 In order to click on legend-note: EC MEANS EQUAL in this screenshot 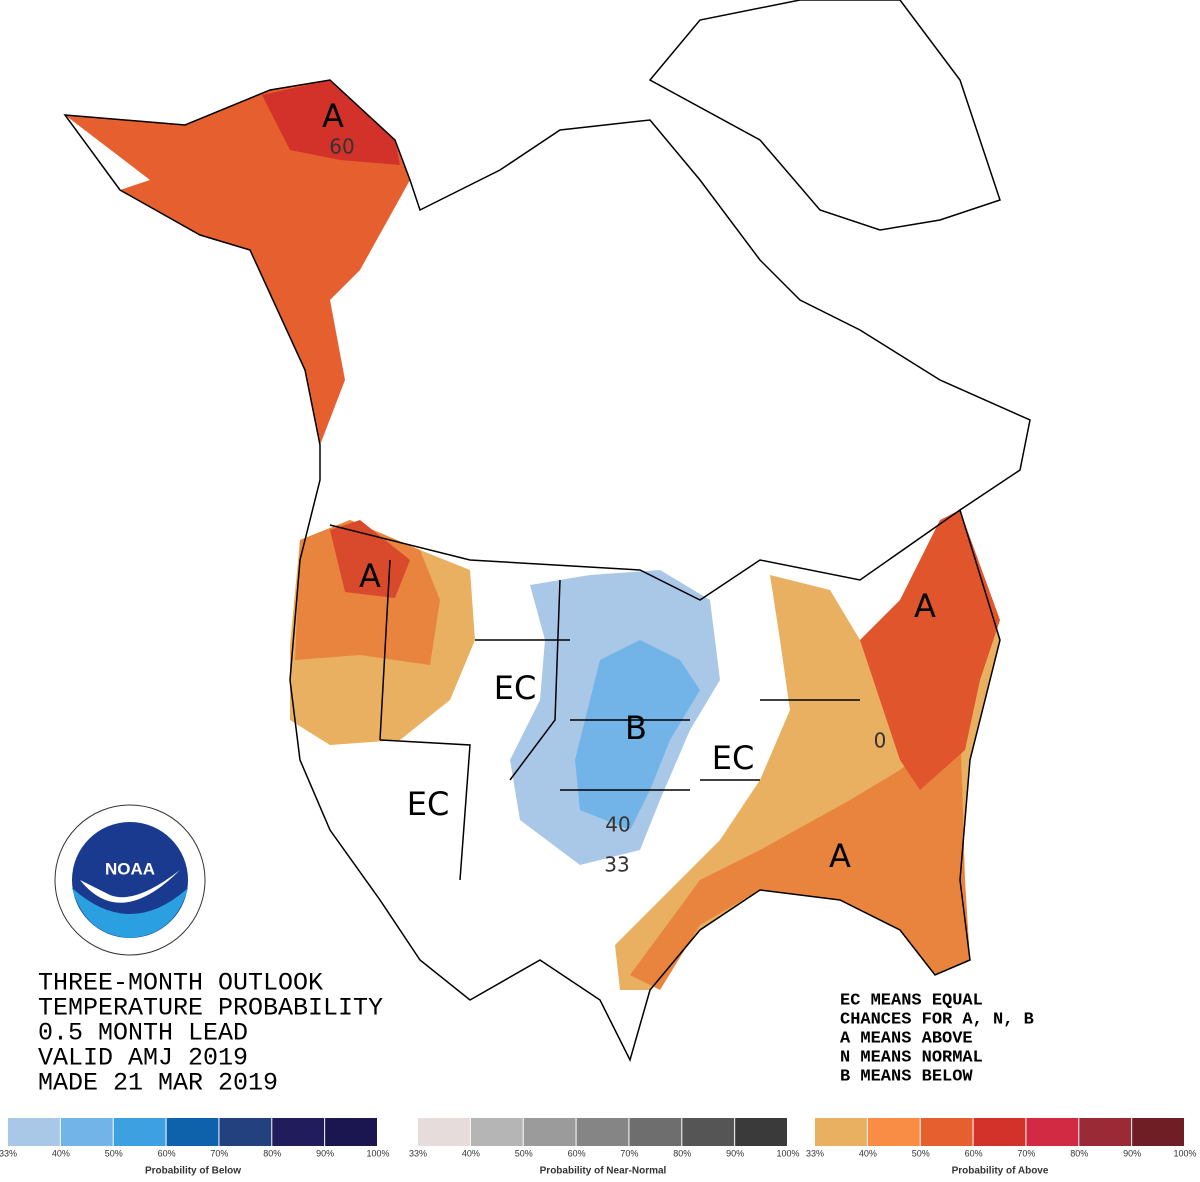, I will do `click(911, 1000)`.